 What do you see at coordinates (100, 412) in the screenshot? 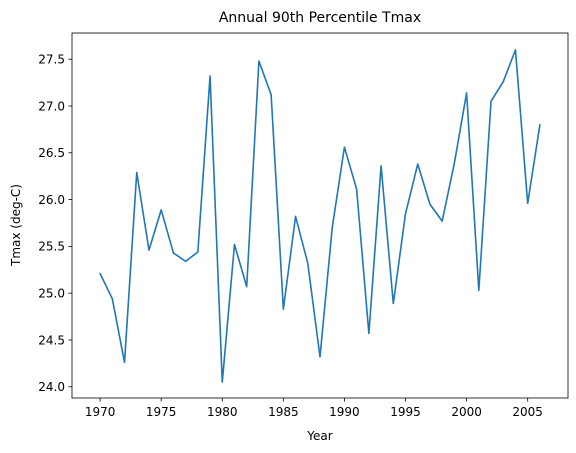
I see `x-tick-label: 1970` at bounding box center [100, 412].